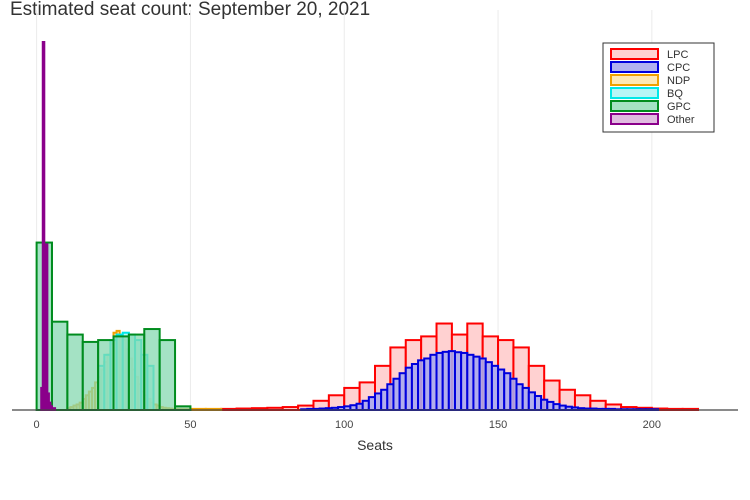 This screenshot has height=500, width=750. I want to click on x-tick-label: 50, so click(190, 425).